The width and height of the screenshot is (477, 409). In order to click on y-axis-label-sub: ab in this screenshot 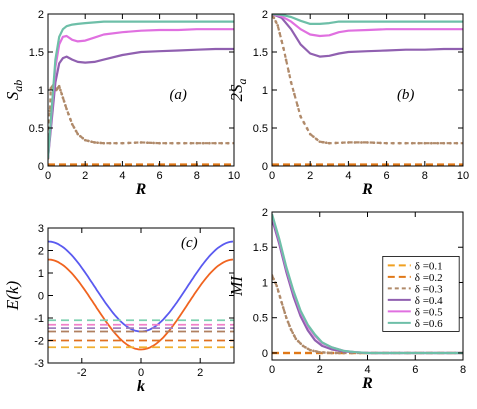, I will do `click(18, 86)`.